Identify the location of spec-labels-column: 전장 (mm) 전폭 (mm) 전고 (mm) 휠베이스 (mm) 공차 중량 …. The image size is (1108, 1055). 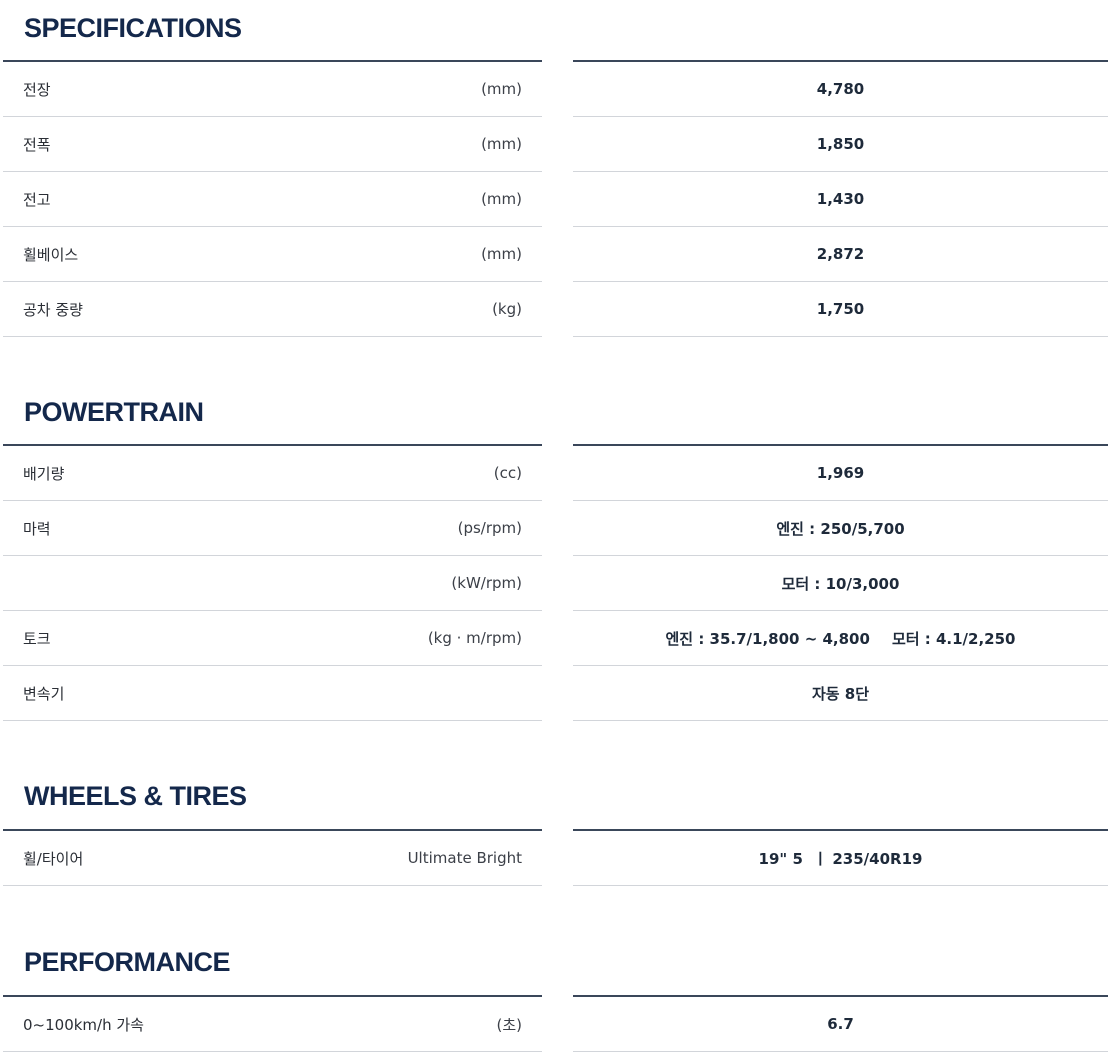
(272, 198).